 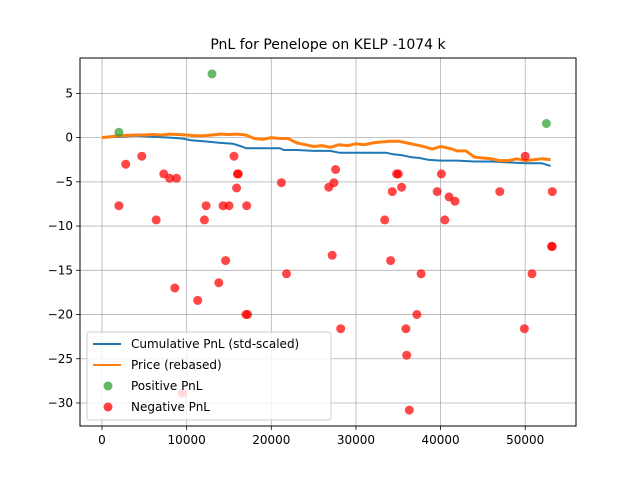 I want to click on cumulative-pnl-line, so click(x=326, y=150).